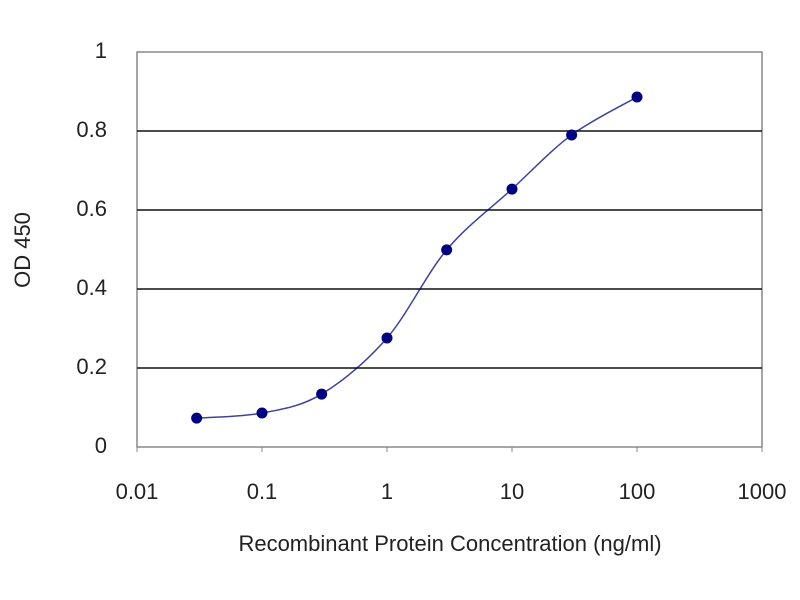  Describe the element at coordinates (262, 491) in the screenshot. I see `x-tick-label: 0.1` at that location.